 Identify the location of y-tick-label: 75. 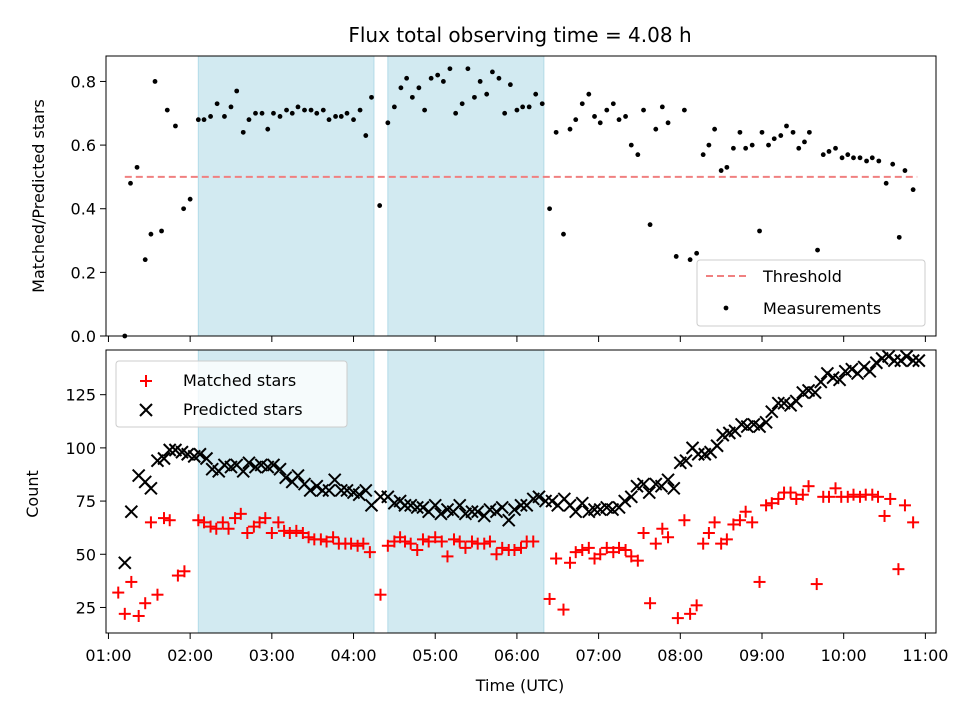
(86, 501).